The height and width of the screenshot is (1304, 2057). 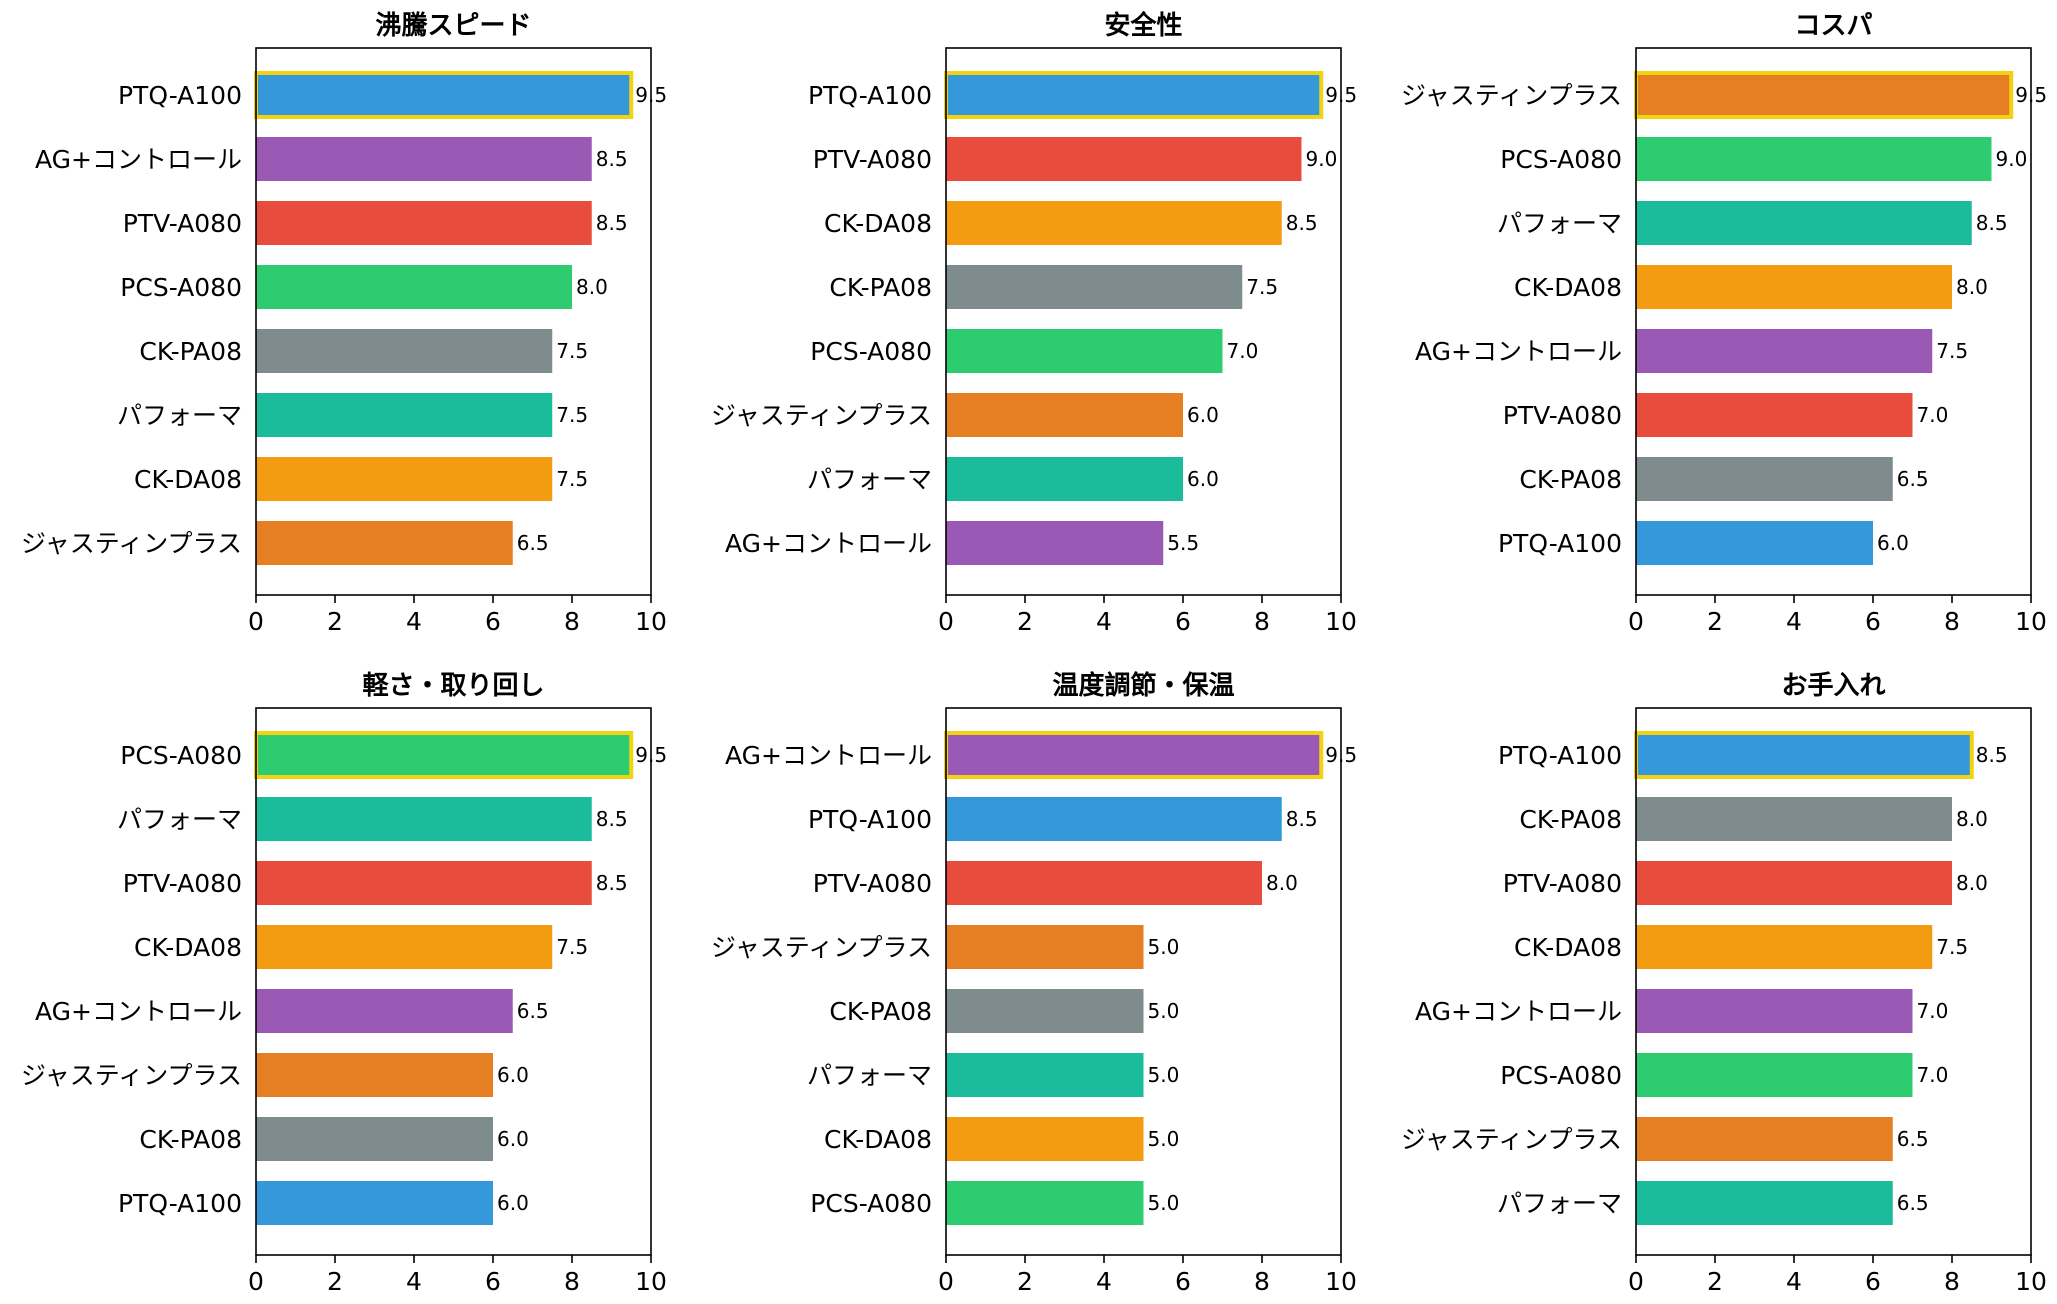 What do you see at coordinates (592, 287) in the screenshot?
I see `value-label: 8.0` at bounding box center [592, 287].